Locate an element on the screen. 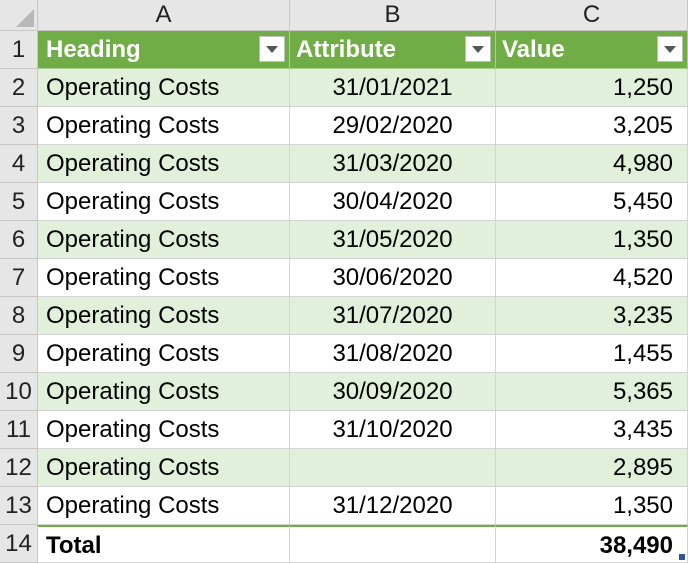 The height and width of the screenshot is (563, 688). cell-total-attribute is located at coordinates (393, 544).